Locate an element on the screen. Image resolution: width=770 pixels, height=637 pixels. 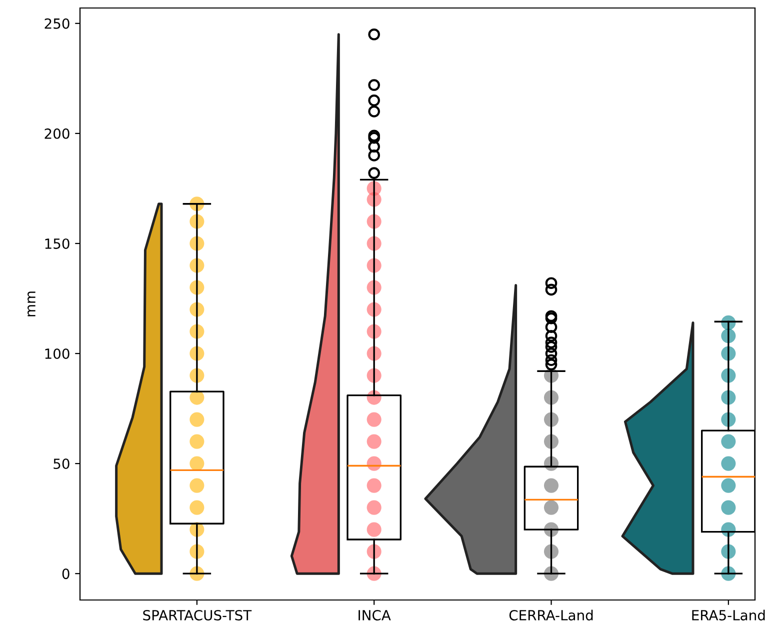
x-tick-label: ERA5-Land is located at coordinates (728, 615).